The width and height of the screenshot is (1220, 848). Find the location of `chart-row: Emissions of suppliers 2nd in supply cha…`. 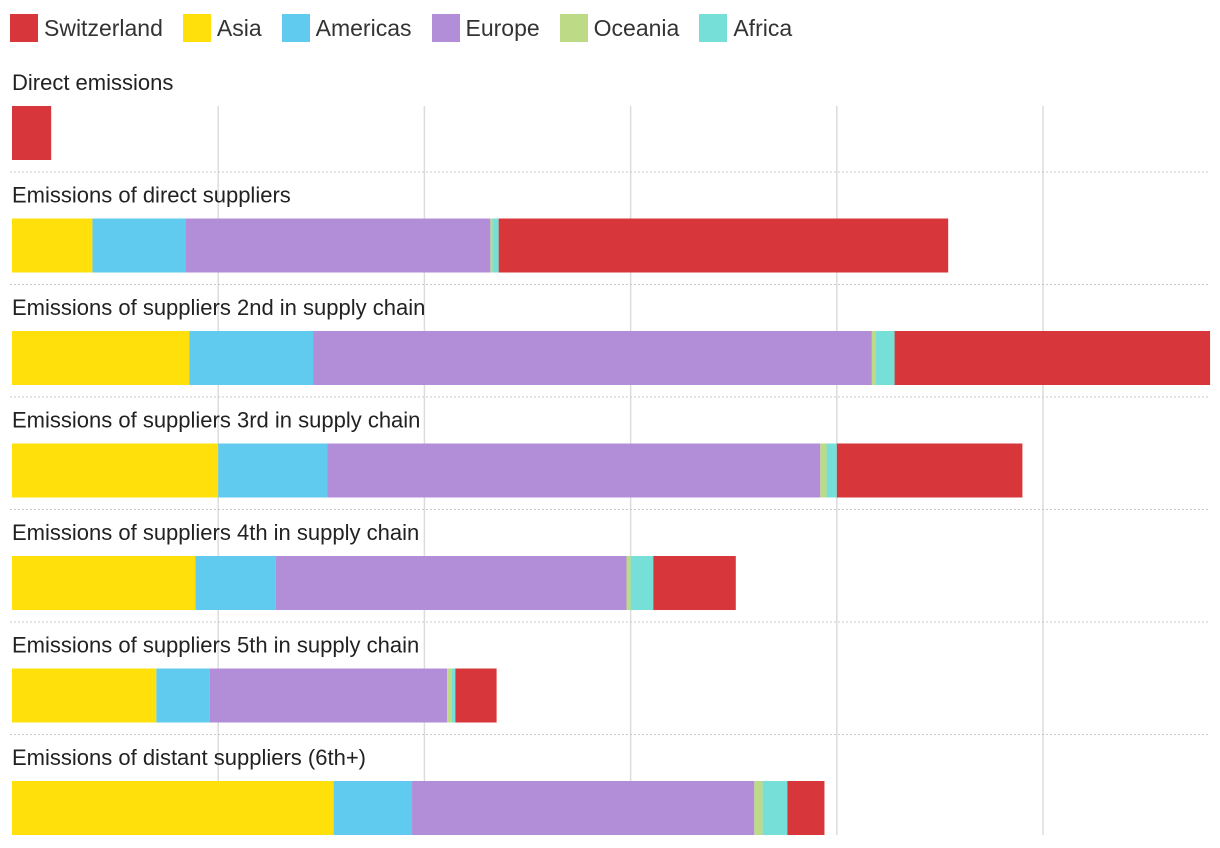

chart-row: Emissions of suppliers 2nd in supply cha… is located at coordinates (610, 346).